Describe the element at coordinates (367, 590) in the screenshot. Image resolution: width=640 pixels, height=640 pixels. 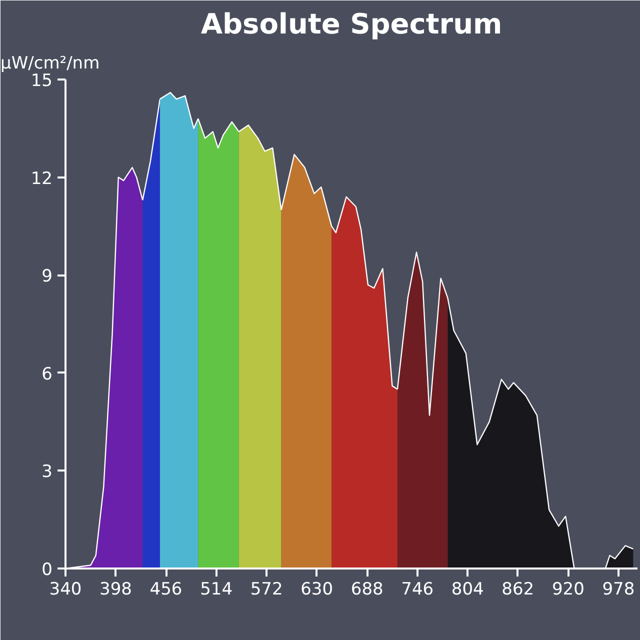
I see `x-tick-label: 688` at that location.